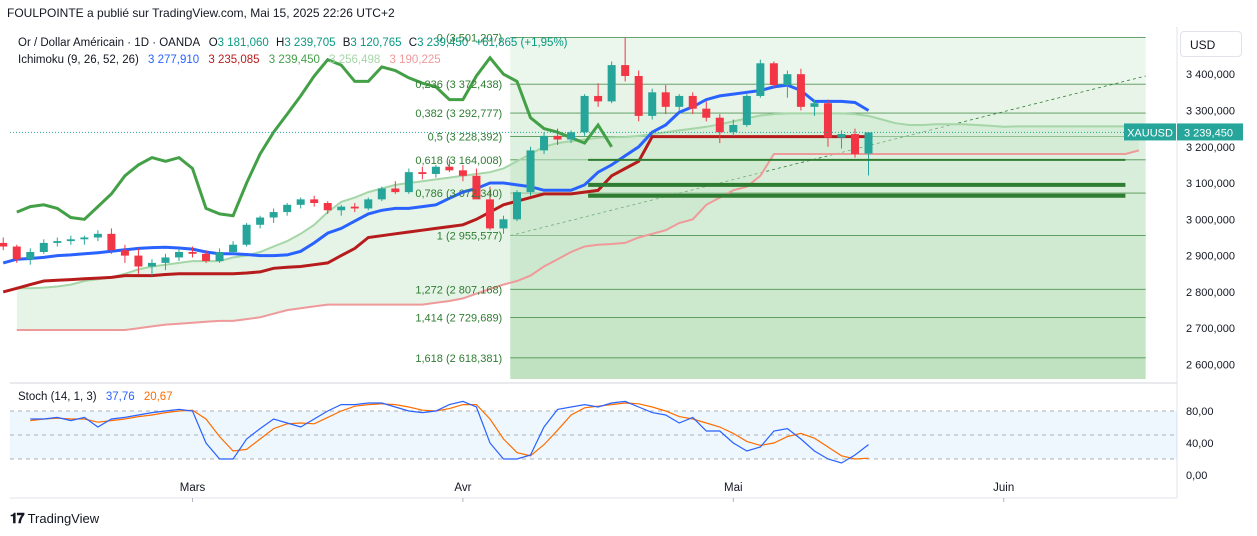 Image resolution: width=1257 pixels, height=536 pixels. Describe the element at coordinates (612, 441) in the screenshot. I see `stochastic-pane: 0,00 40,00 80,00` at that location.